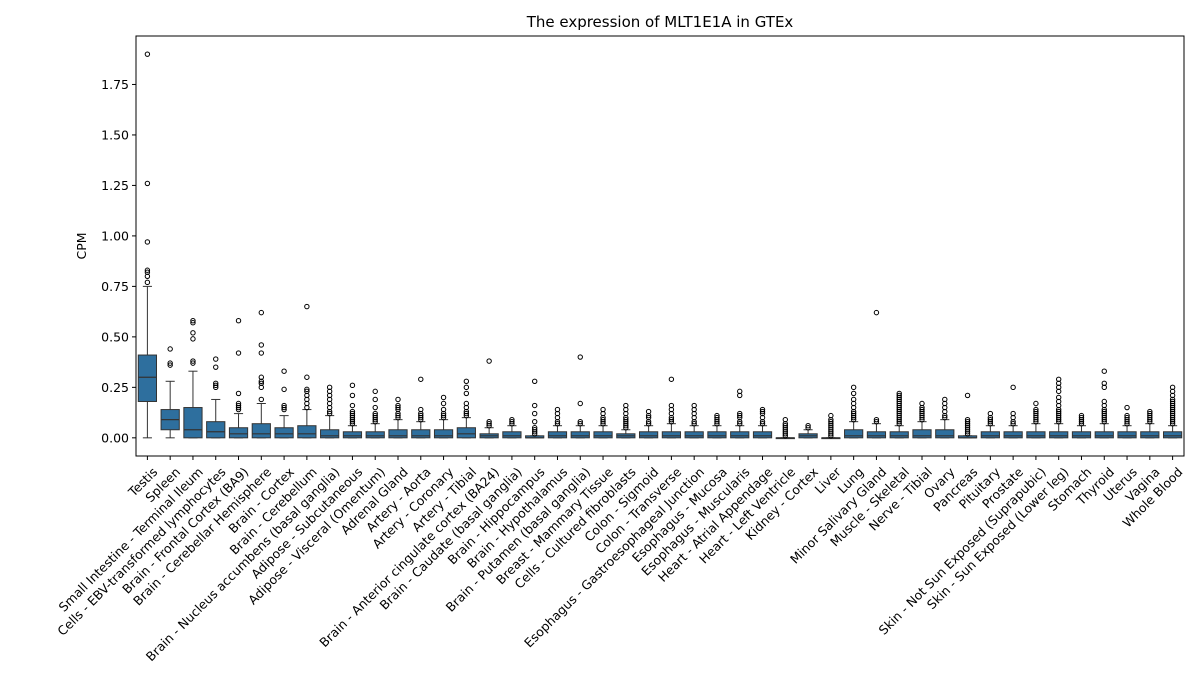 Image resolution: width=1200 pixels, height=700 pixels. I want to click on y-tick-label: 0.00, so click(115, 437).